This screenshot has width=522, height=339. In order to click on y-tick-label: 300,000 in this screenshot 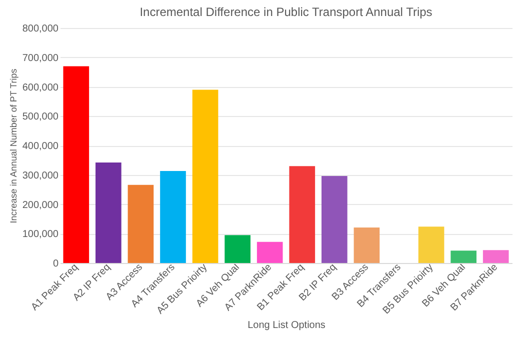, I will do `click(40, 176)`.